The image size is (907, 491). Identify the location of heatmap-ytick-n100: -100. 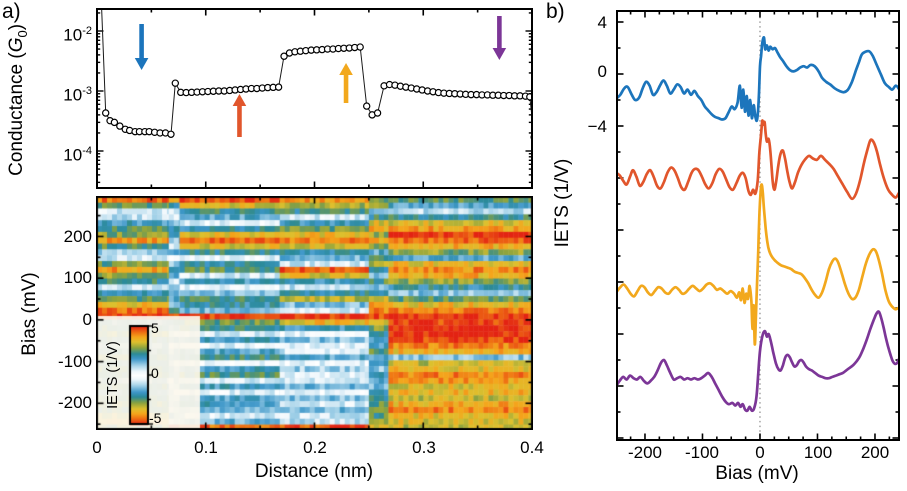
(74, 361).